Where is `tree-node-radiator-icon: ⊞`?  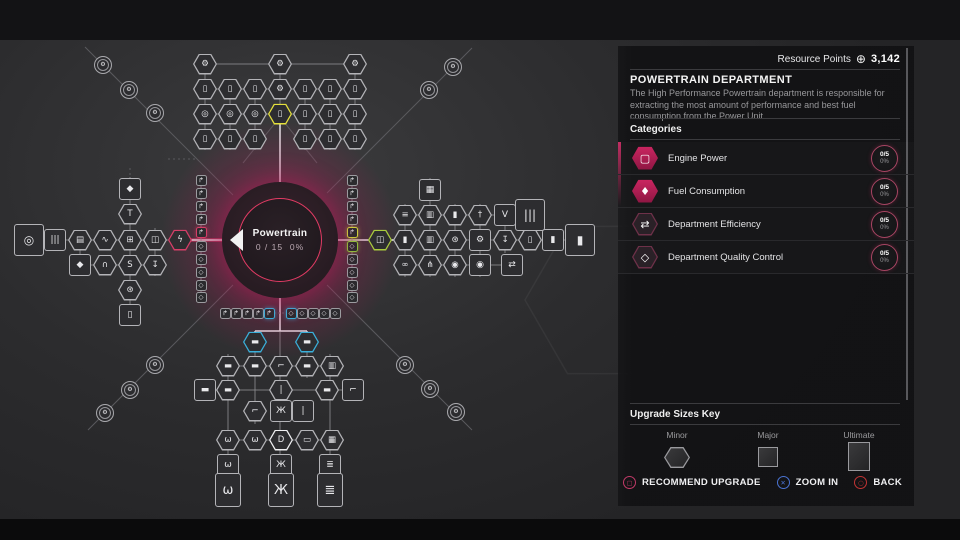
tree-node-radiator-icon: ⊞ is located at coordinates (130, 240).